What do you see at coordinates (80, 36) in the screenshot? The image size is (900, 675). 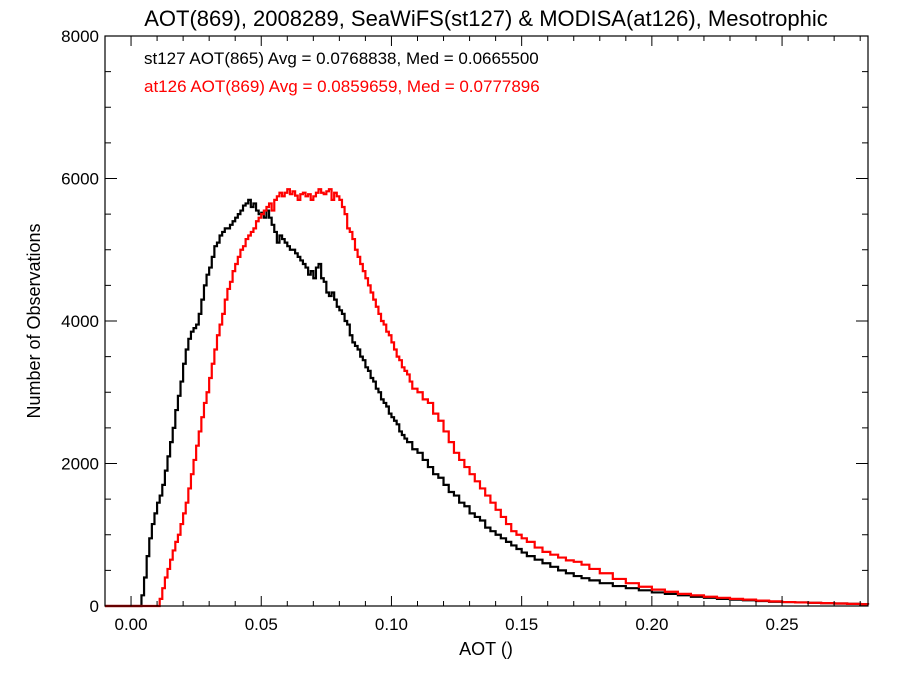 I see `y-tick-label: 8000` at bounding box center [80, 36].